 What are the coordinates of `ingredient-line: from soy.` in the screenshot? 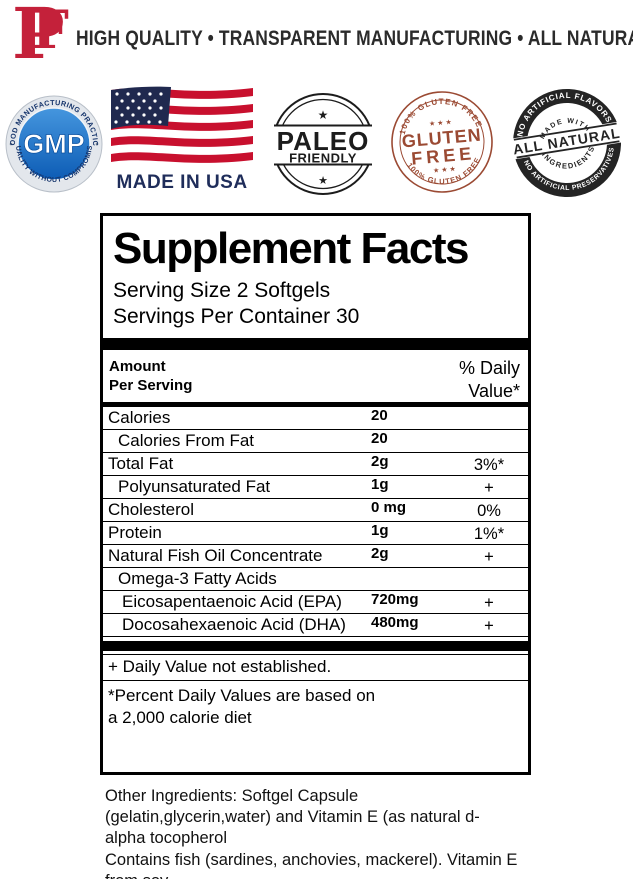 It's located at (342, 875).